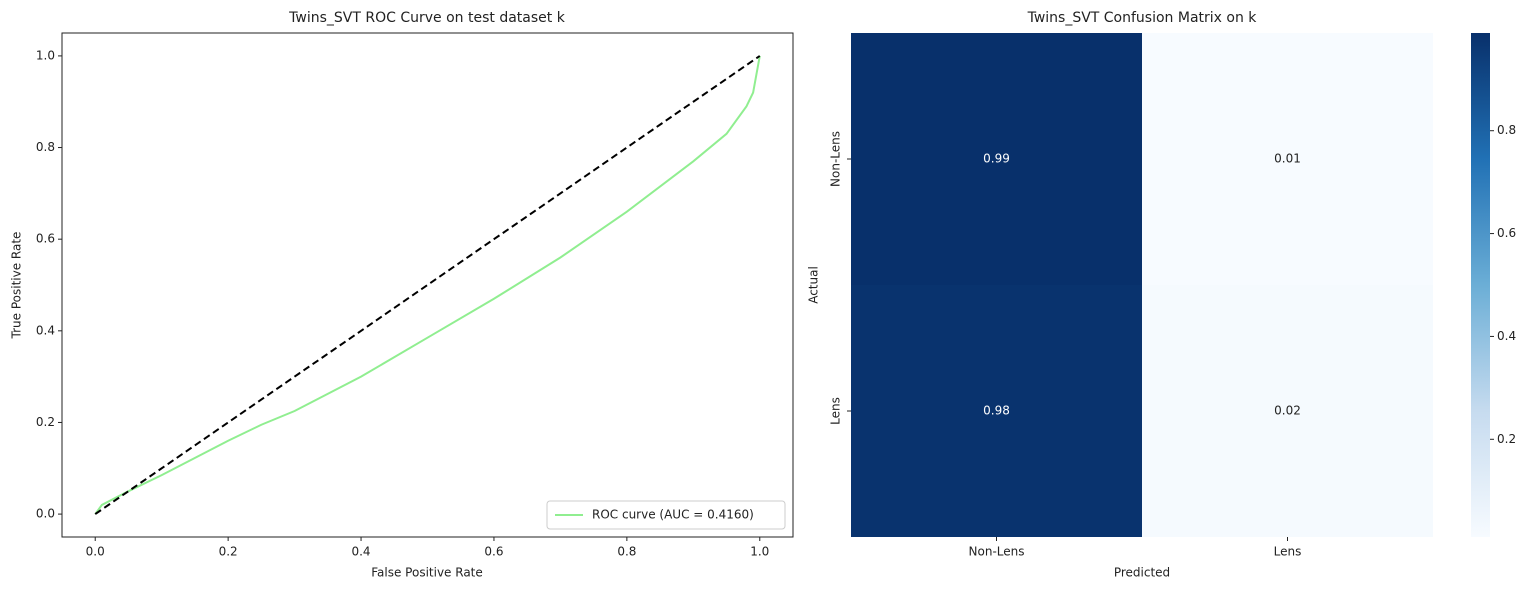 Image resolution: width=1537 pixels, height=594 pixels. Describe the element at coordinates (1142, 18) in the screenshot. I see `chart-title: Twins_SVT Confusion Matrix on k` at that location.